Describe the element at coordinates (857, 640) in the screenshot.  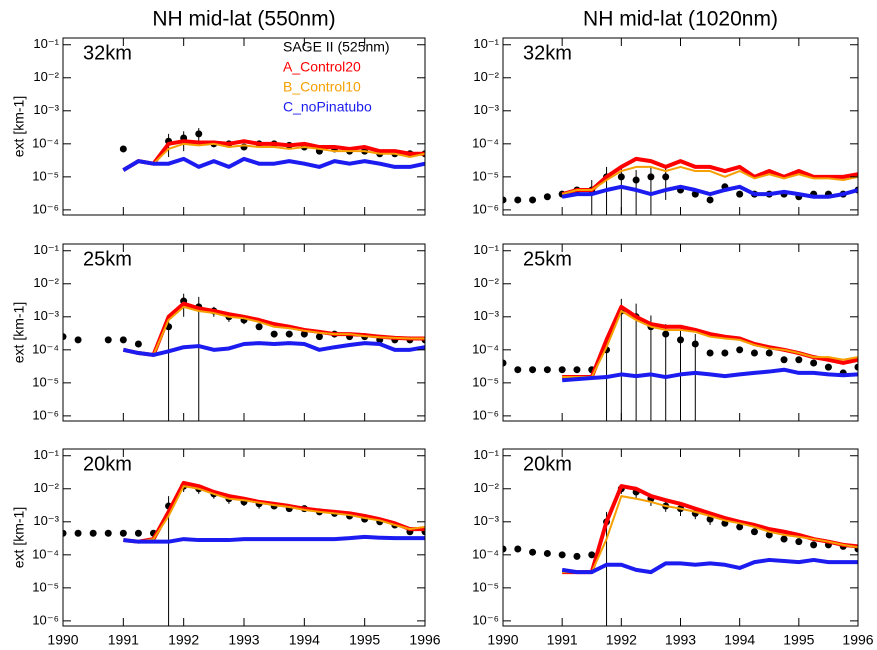
I see `x-tick-label: 1996` at that location.